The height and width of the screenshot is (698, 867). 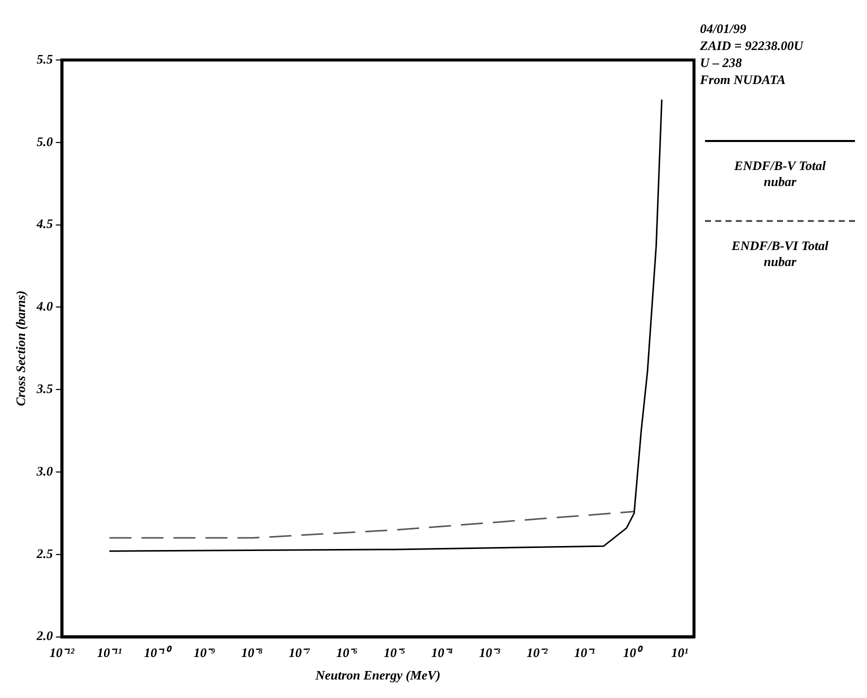 I want to click on y-tick-label: 5.5, so click(x=45, y=58).